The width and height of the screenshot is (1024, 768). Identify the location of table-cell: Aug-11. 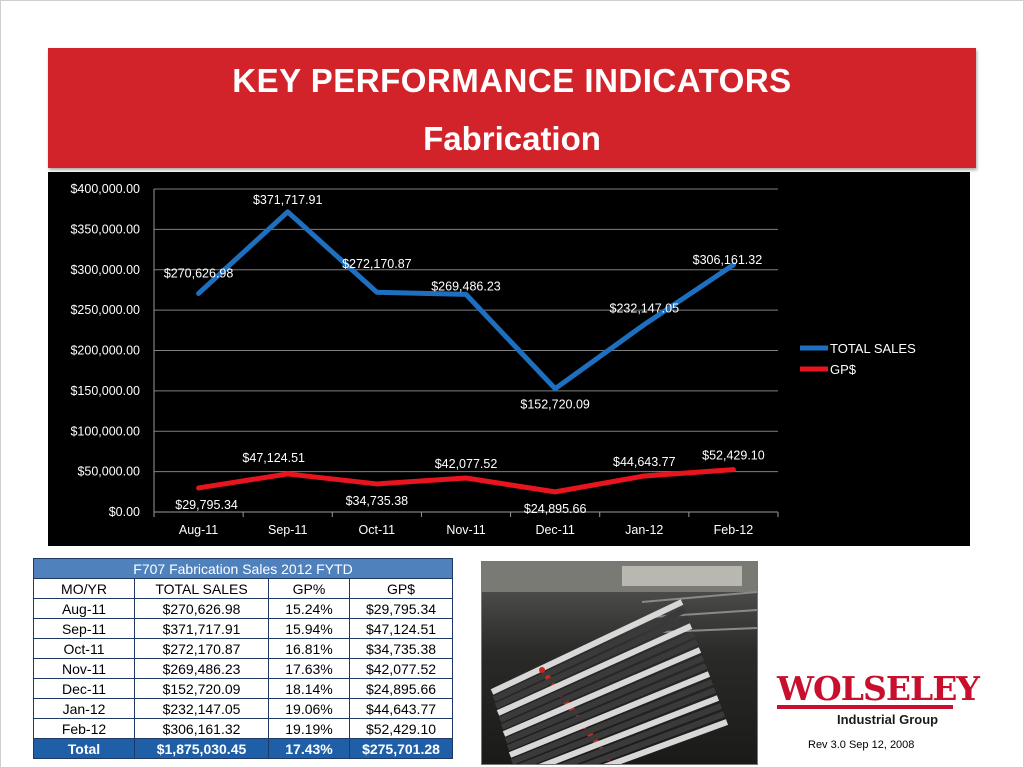
(84, 608).